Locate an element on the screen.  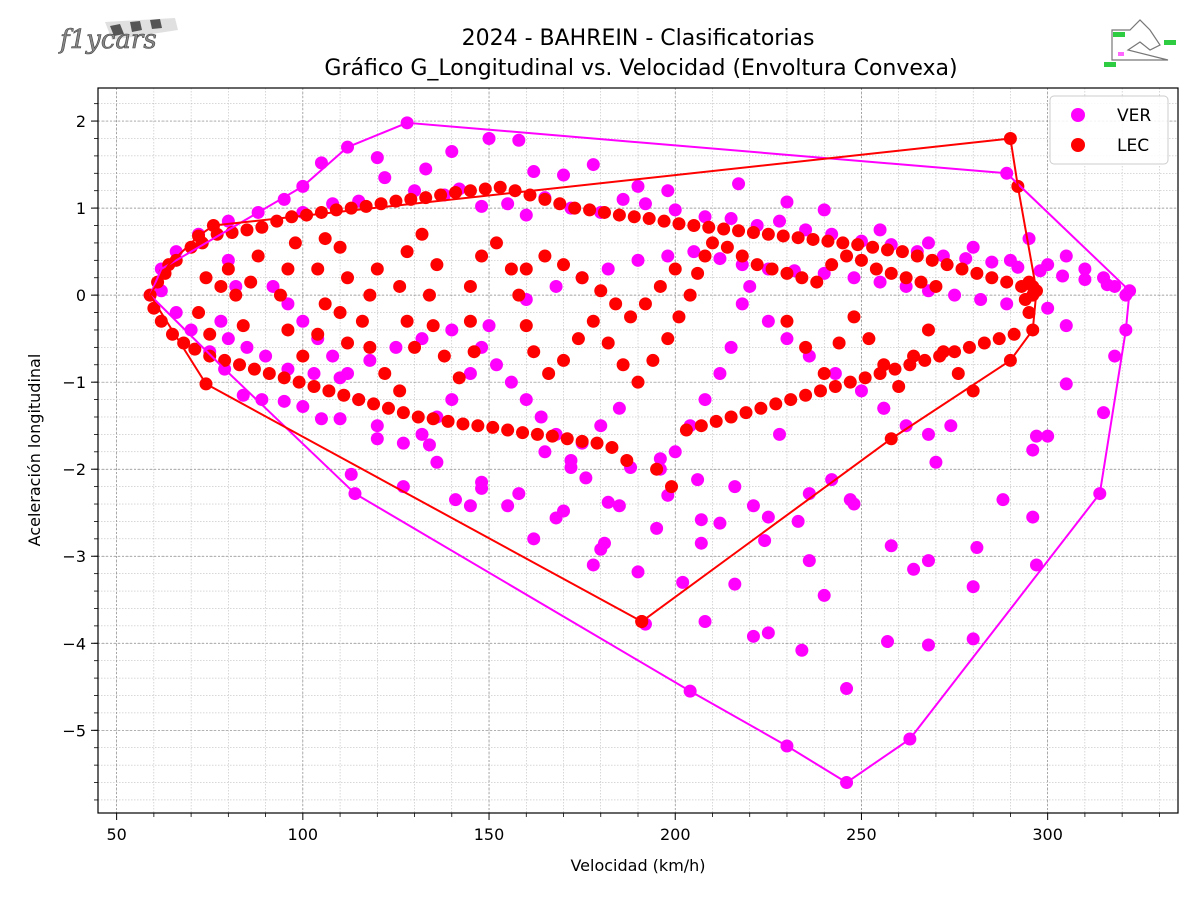
x-tick-label: 250 is located at coordinates (861, 834).